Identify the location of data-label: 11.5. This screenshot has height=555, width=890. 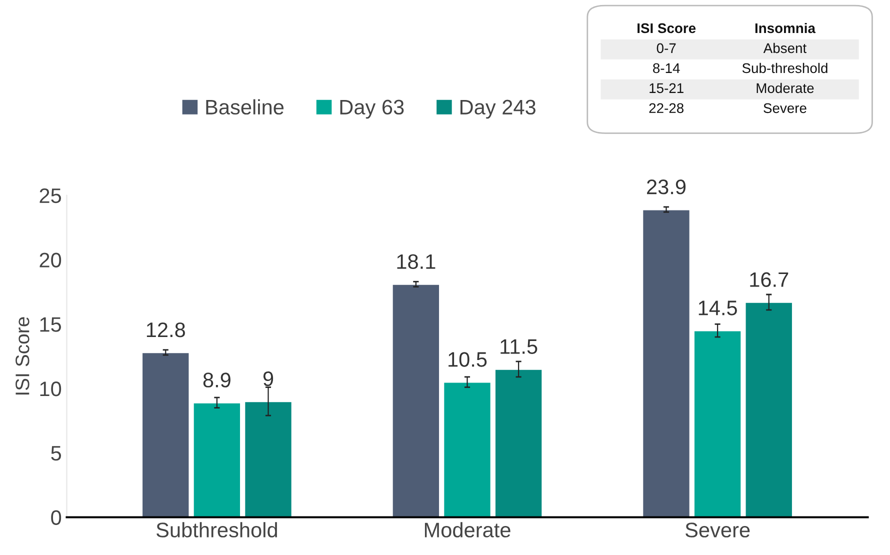
(519, 346).